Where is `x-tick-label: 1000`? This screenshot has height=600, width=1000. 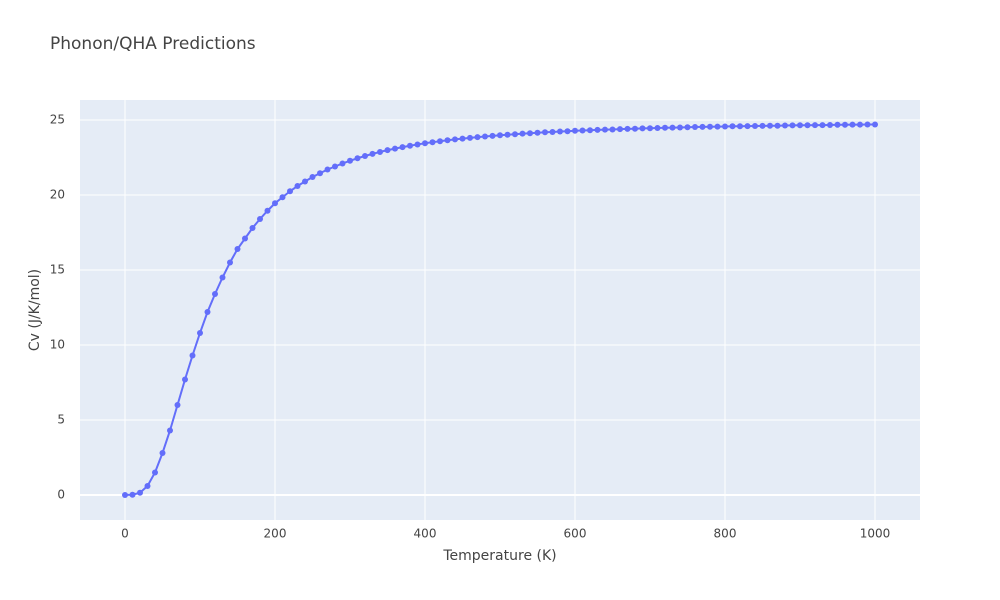
x-tick-label: 1000 is located at coordinates (875, 534).